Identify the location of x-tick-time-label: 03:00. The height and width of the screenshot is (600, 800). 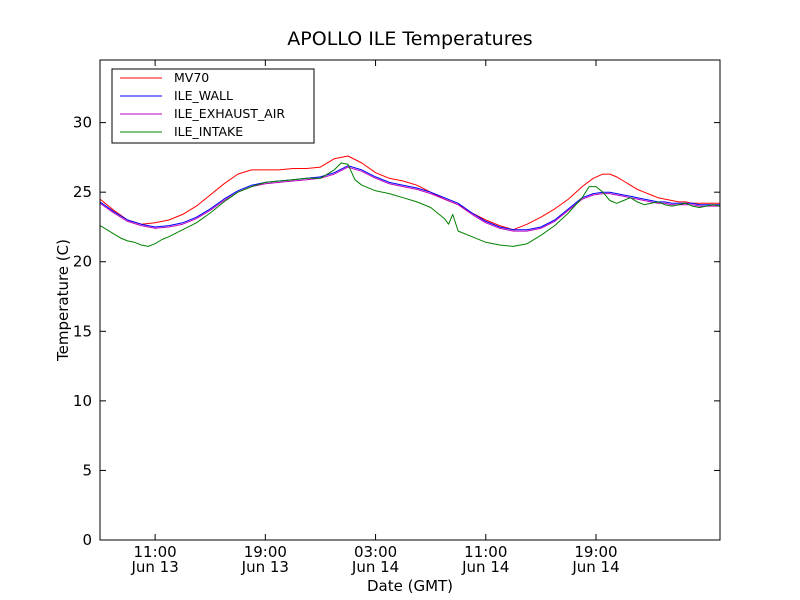
(375, 552).